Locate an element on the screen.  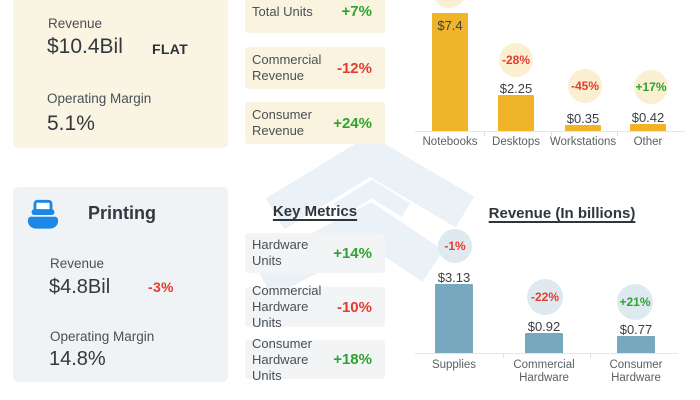
bar-value-label: $0.77 is located at coordinates (636, 329).